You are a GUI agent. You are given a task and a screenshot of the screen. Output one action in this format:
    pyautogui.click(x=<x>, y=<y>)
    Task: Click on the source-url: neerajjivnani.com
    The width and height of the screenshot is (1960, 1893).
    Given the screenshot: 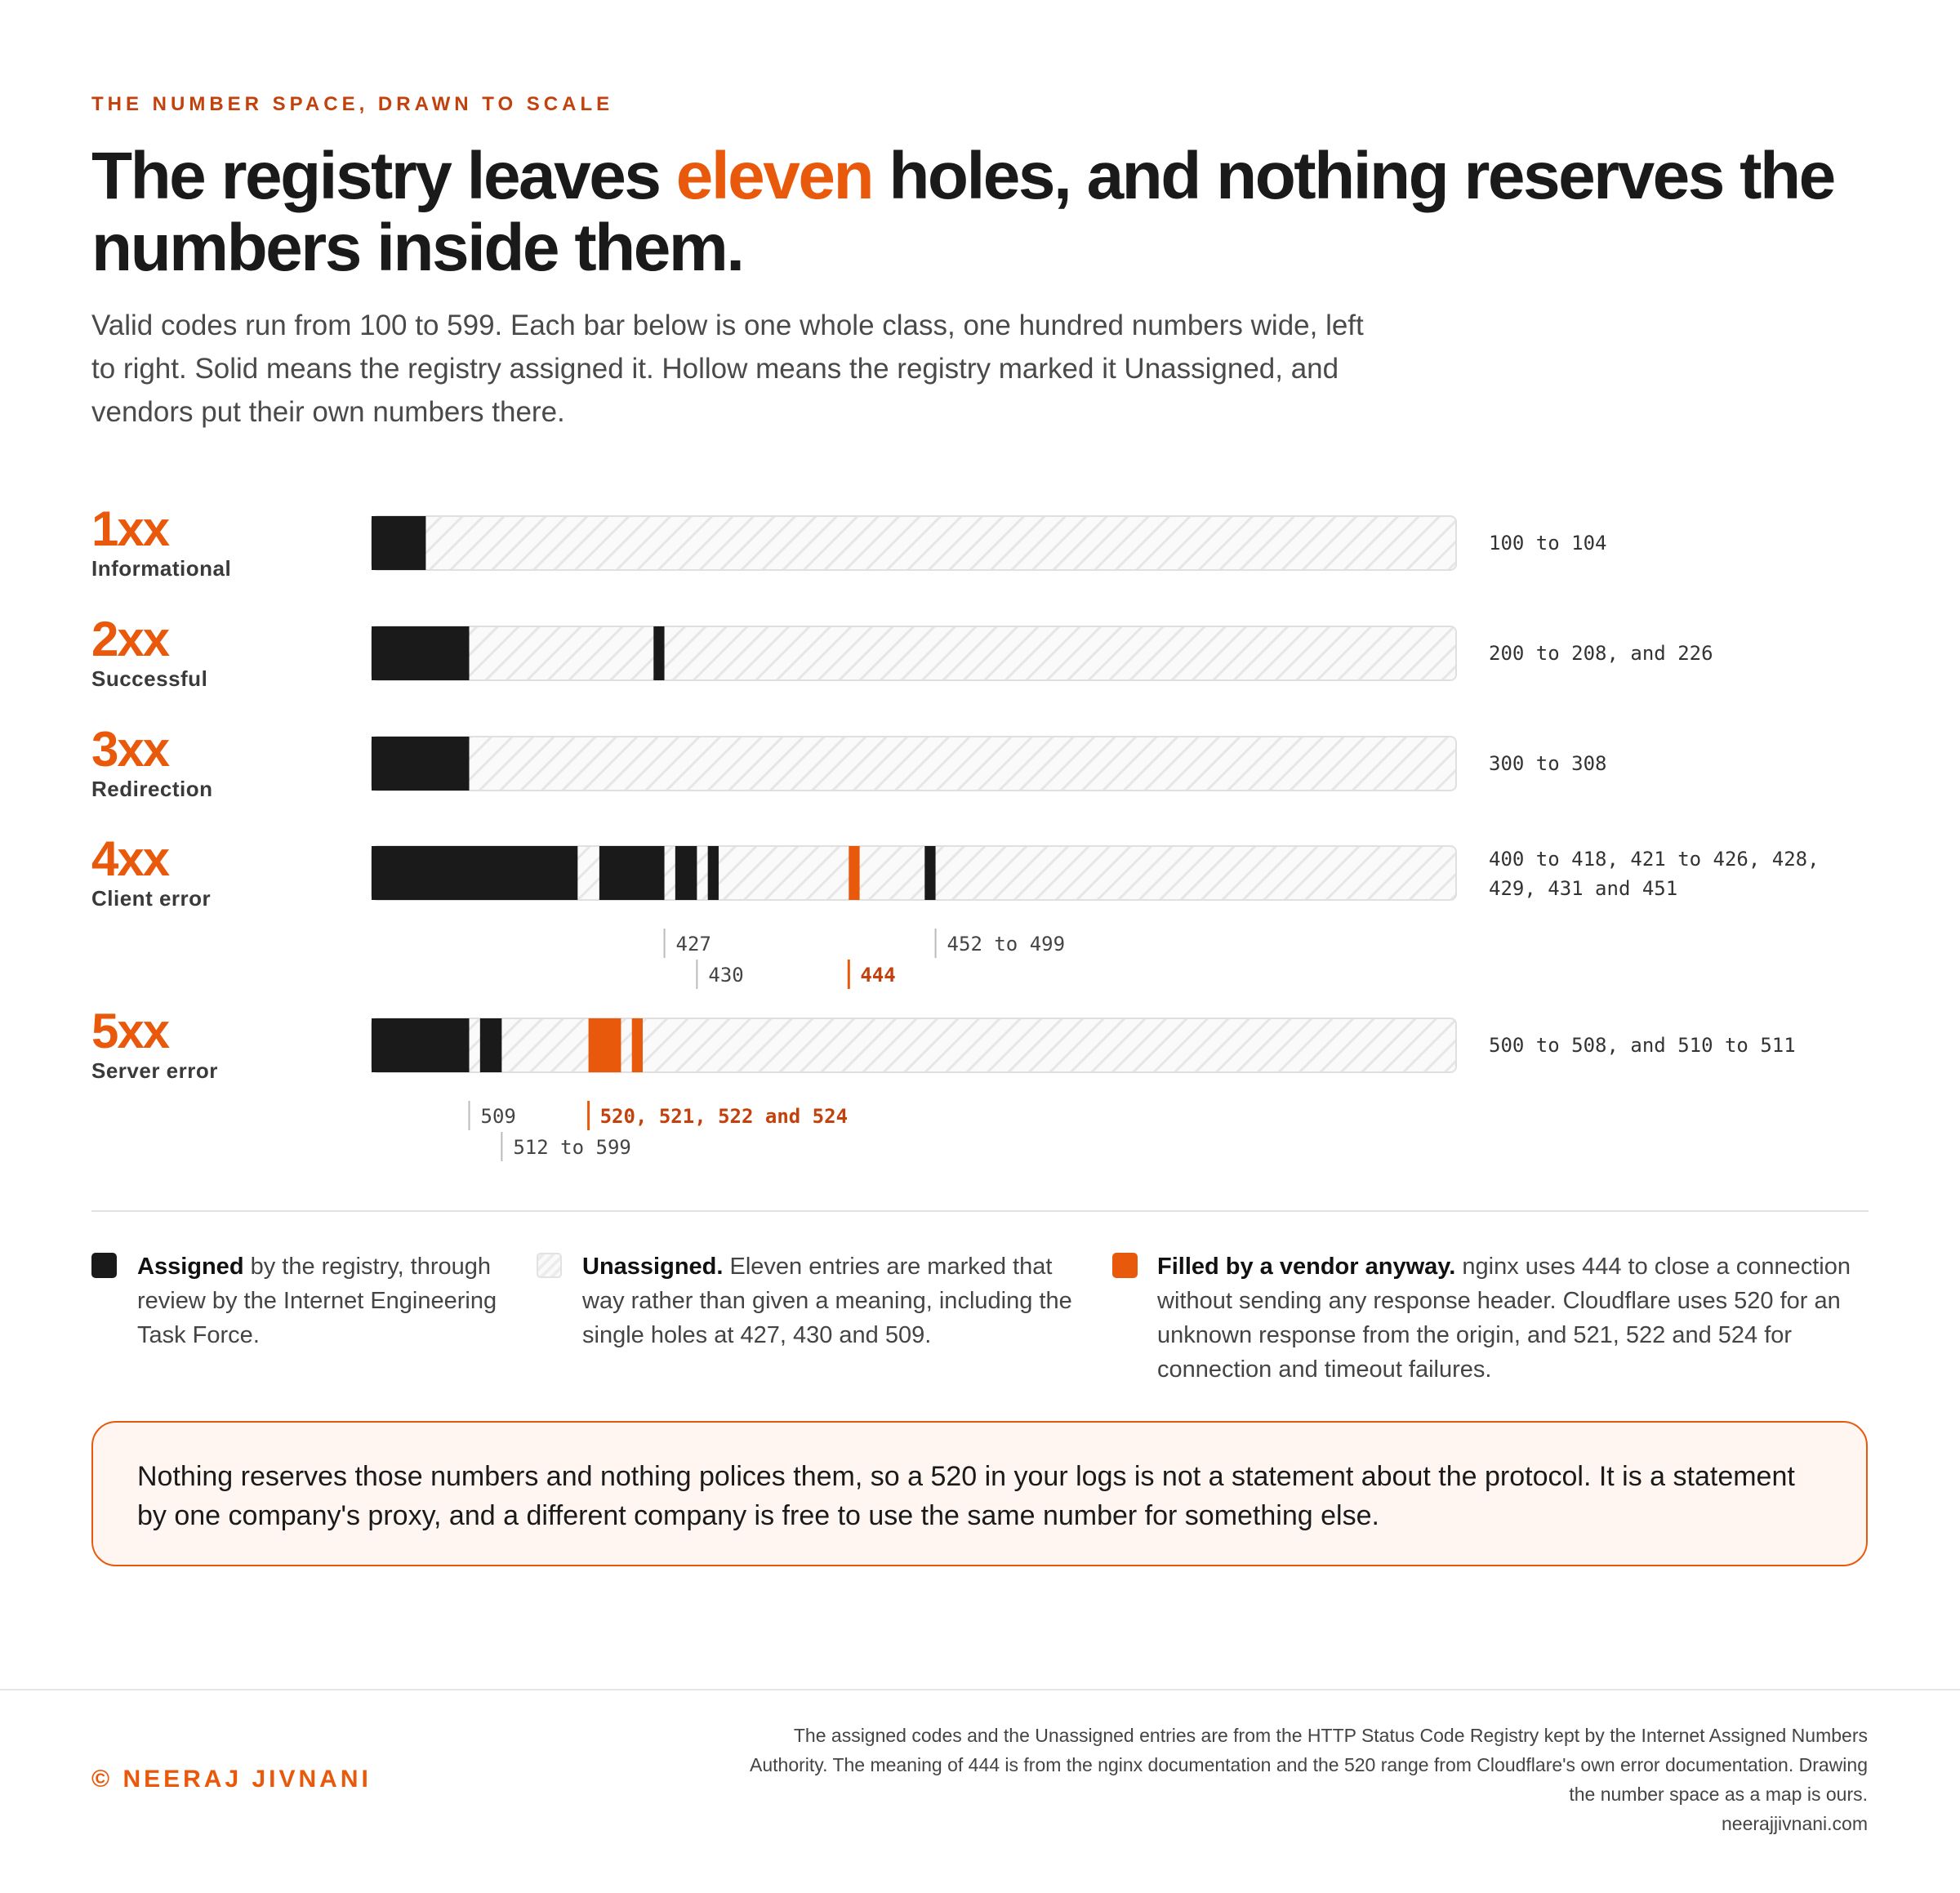 What is the action you would take?
    pyautogui.click(x=1795, y=1823)
    